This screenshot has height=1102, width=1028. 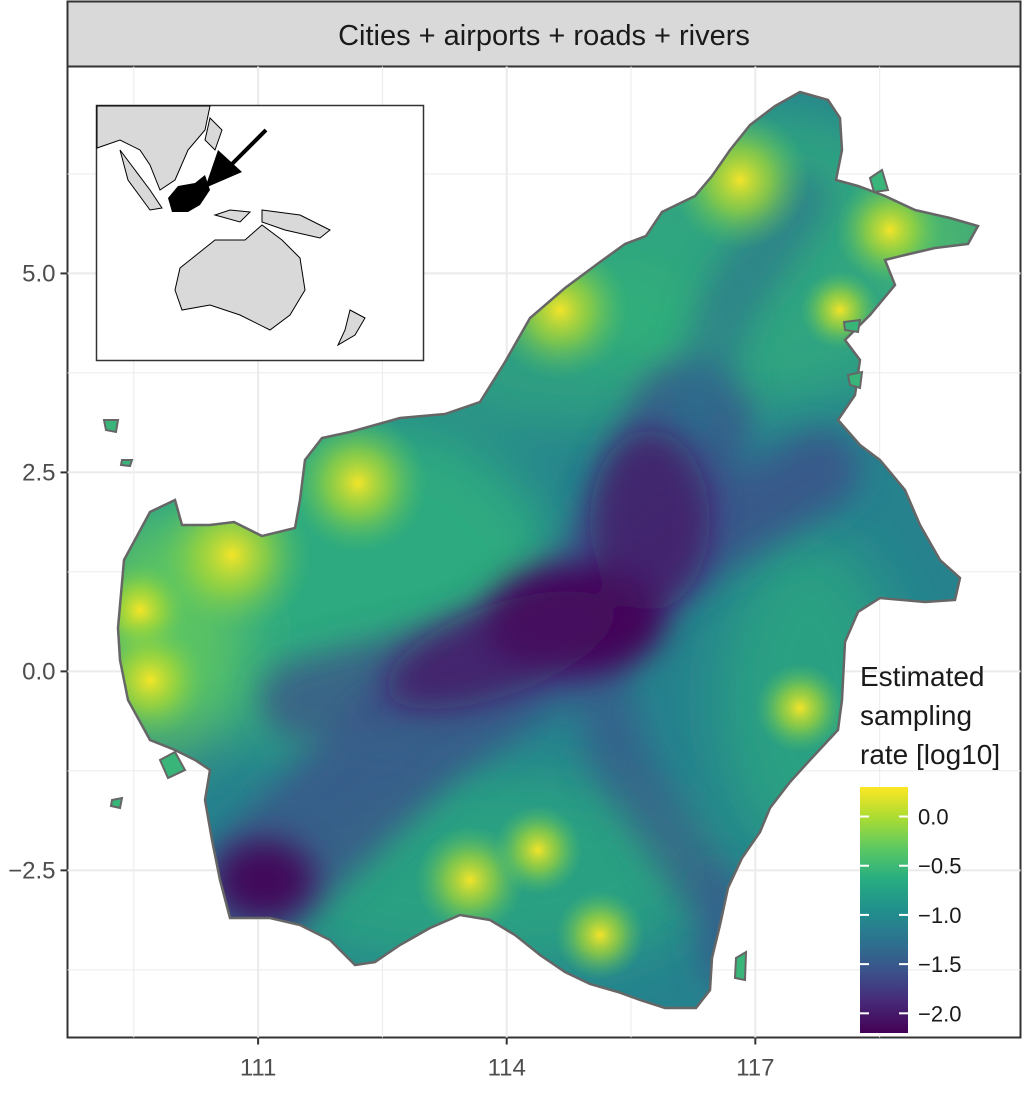 I want to click on legend-title-line-1: Estimated, so click(x=922, y=676).